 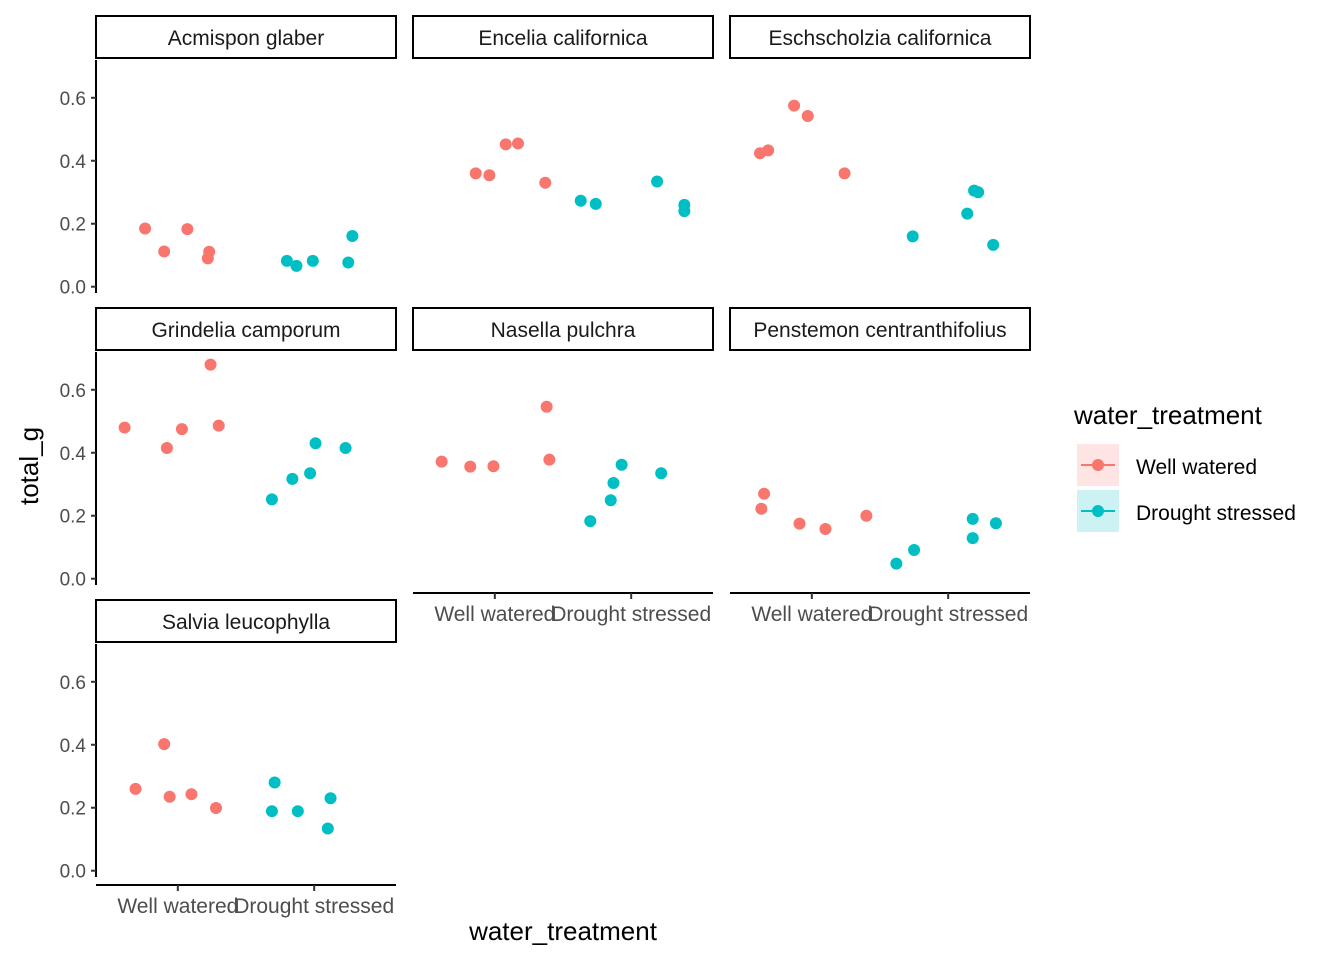 I want to click on facet-panel: Eschscholzia californica, so click(x=880, y=133).